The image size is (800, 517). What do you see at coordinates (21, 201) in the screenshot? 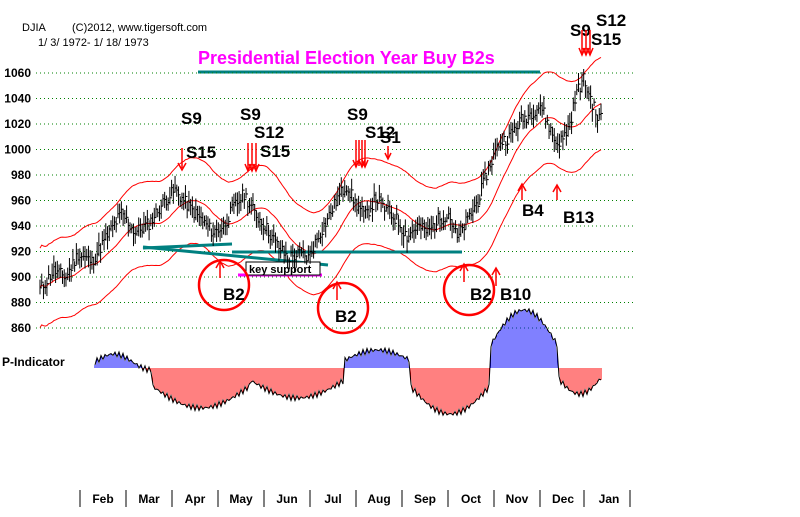
I see `y-tick-label: 960` at bounding box center [21, 201].